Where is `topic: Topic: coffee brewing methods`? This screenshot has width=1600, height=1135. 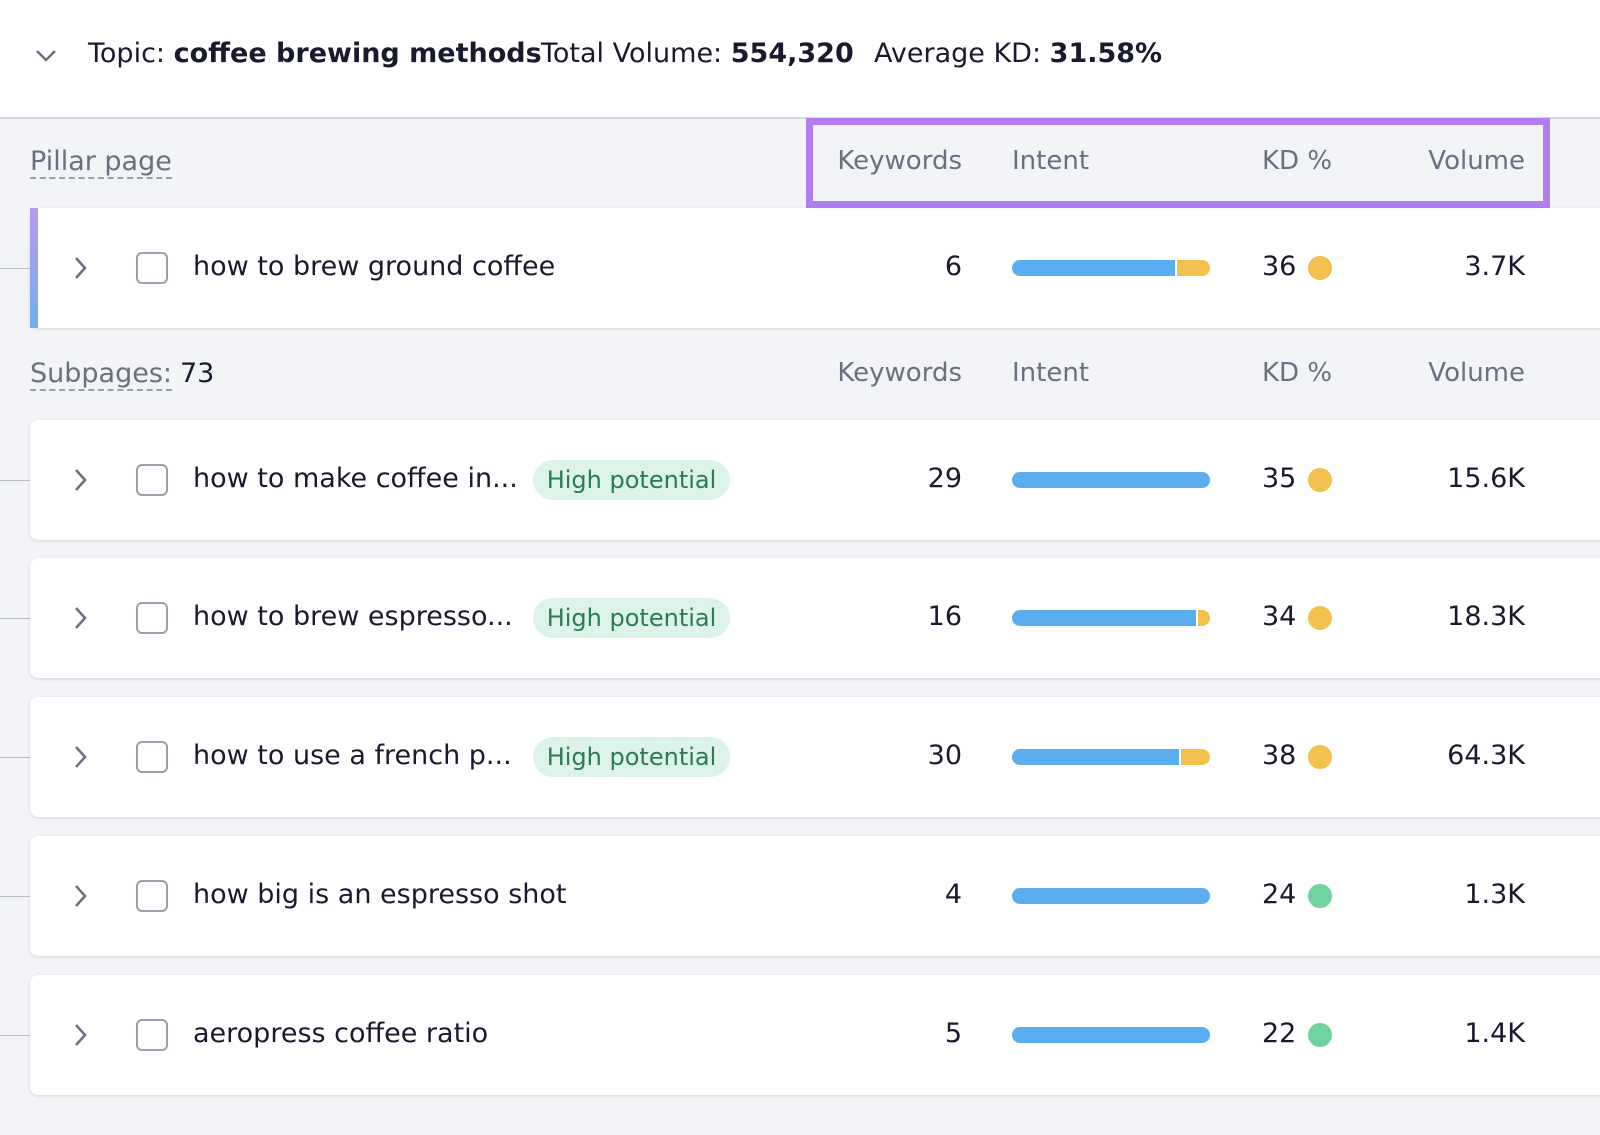
topic: Topic: coffee brewing methods is located at coordinates (315, 53).